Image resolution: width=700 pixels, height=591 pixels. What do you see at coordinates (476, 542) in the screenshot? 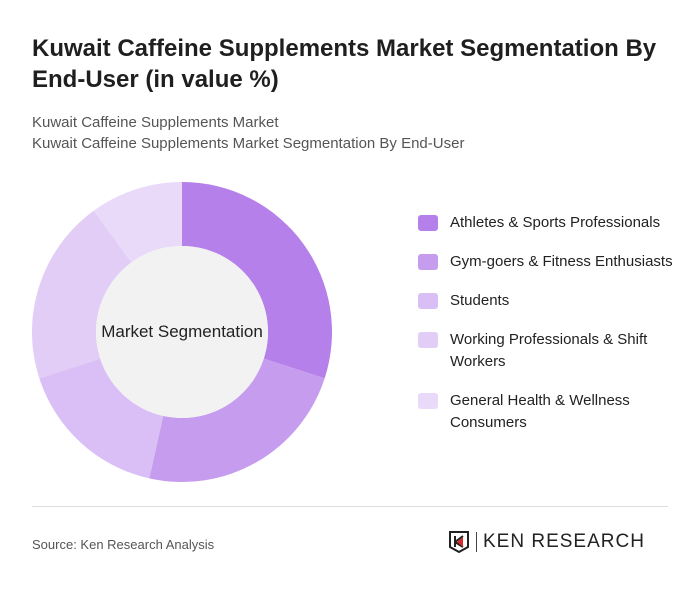
I see `logo-separator` at bounding box center [476, 542].